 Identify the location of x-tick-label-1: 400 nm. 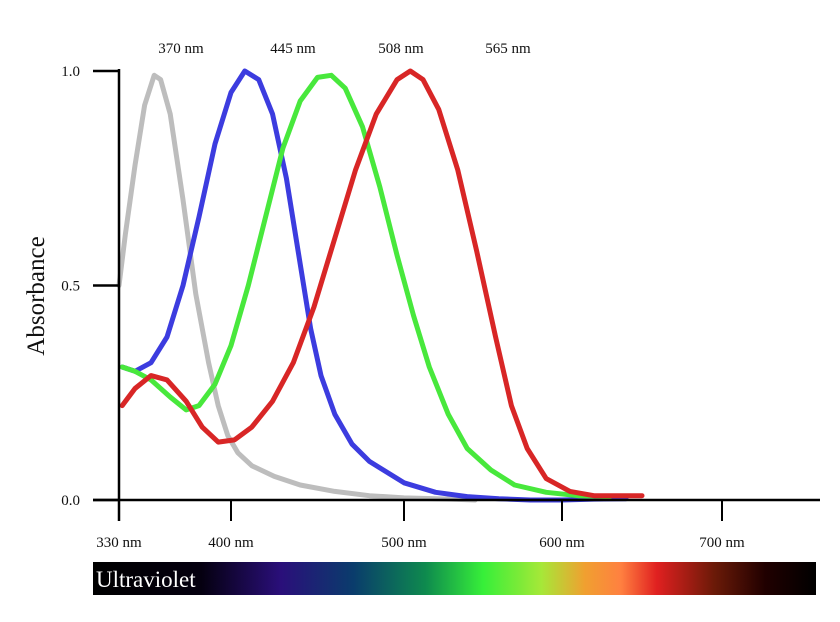
(231, 543).